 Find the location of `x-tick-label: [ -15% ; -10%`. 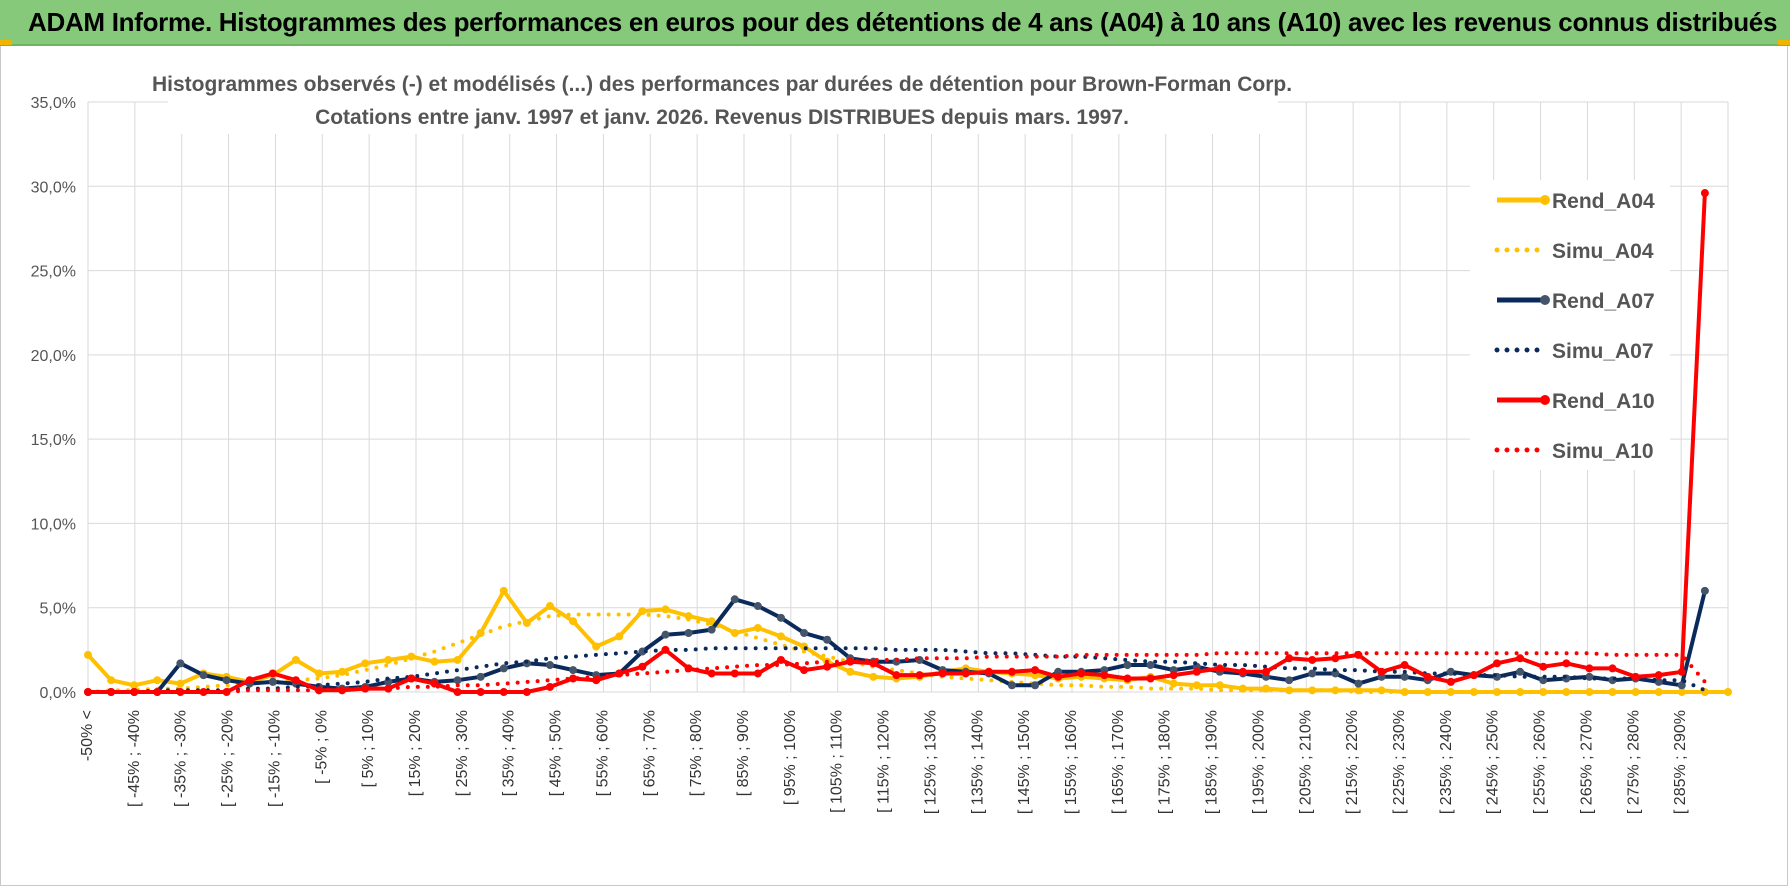

x-tick-label: [ -15% ; -10% is located at coordinates (274, 758).